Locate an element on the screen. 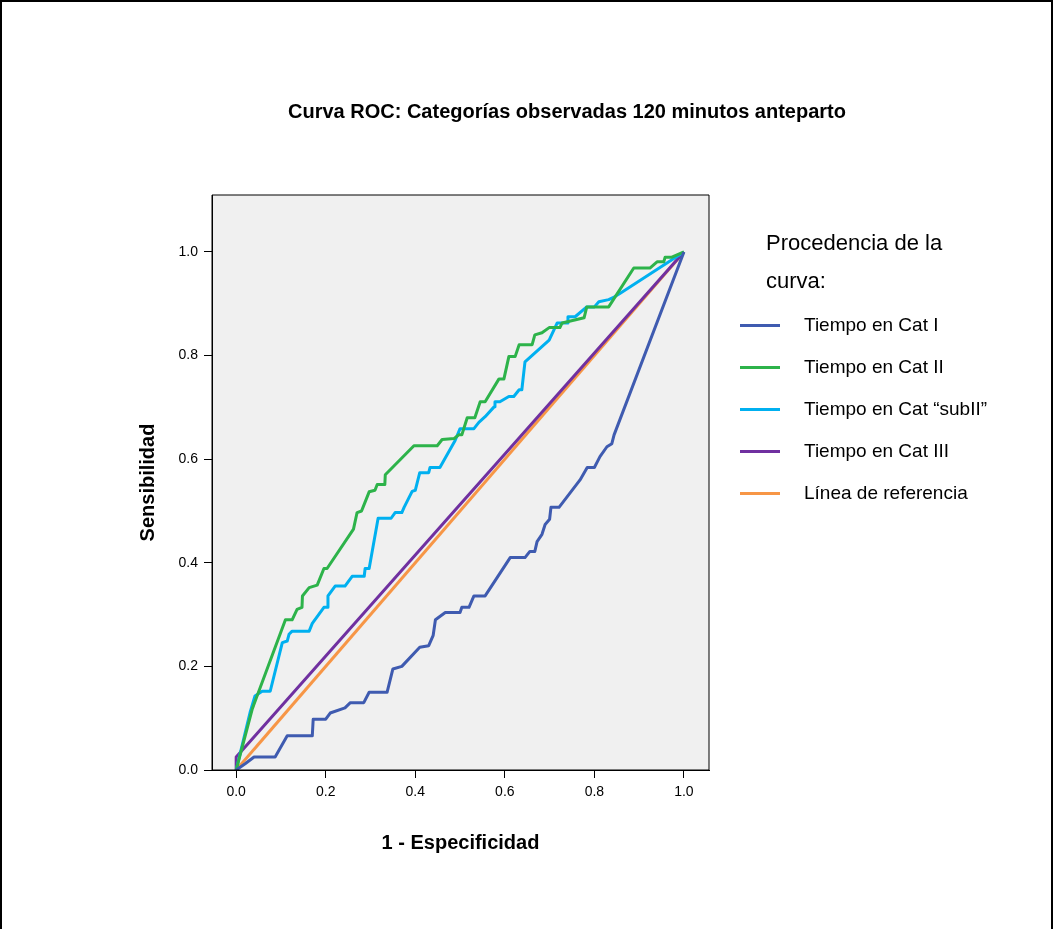  x-tick-label: 1.0 is located at coordinates (684, 791).